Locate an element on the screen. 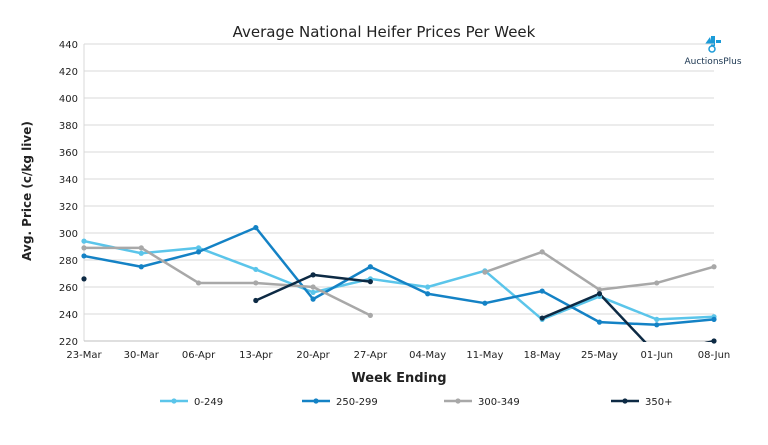 This screenshot has width=768, height=445. y-tick-label: 220 is located at coordinates (68, 342).